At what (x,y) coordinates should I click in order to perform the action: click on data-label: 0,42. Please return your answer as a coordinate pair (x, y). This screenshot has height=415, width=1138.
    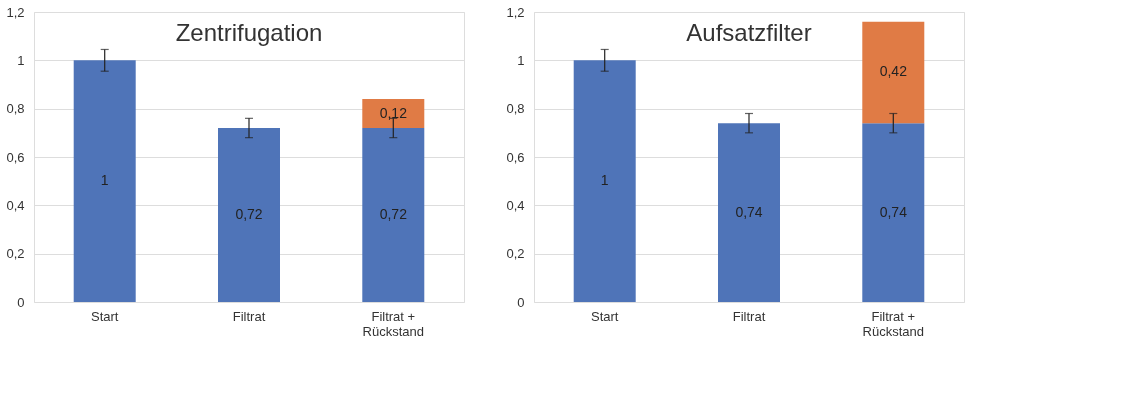
    Looking at the image, I should click on (893, 71).